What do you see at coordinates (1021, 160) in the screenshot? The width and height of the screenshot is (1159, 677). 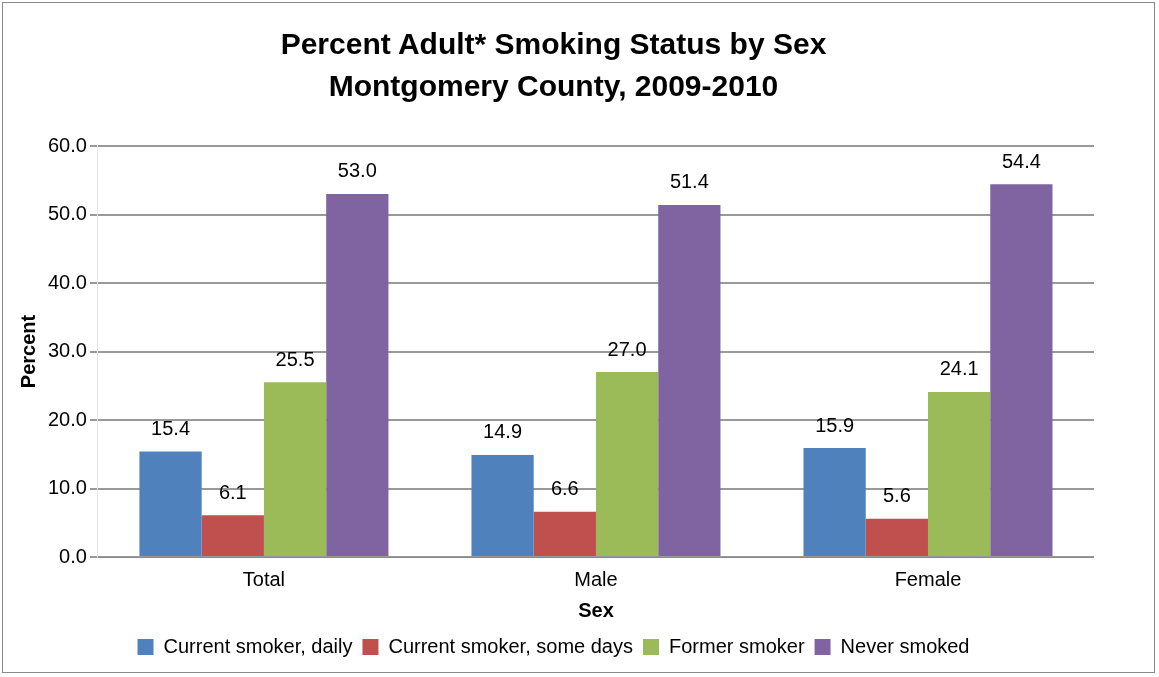 I see `data-label: 54.4` at bounding box center [1021, 160].